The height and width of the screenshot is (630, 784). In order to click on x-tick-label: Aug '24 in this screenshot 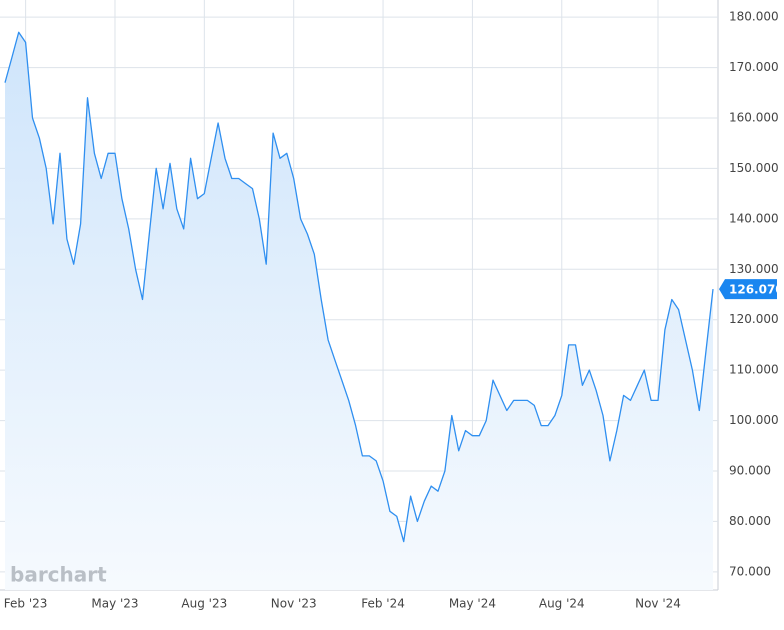, I will do `click(562, 604)`.